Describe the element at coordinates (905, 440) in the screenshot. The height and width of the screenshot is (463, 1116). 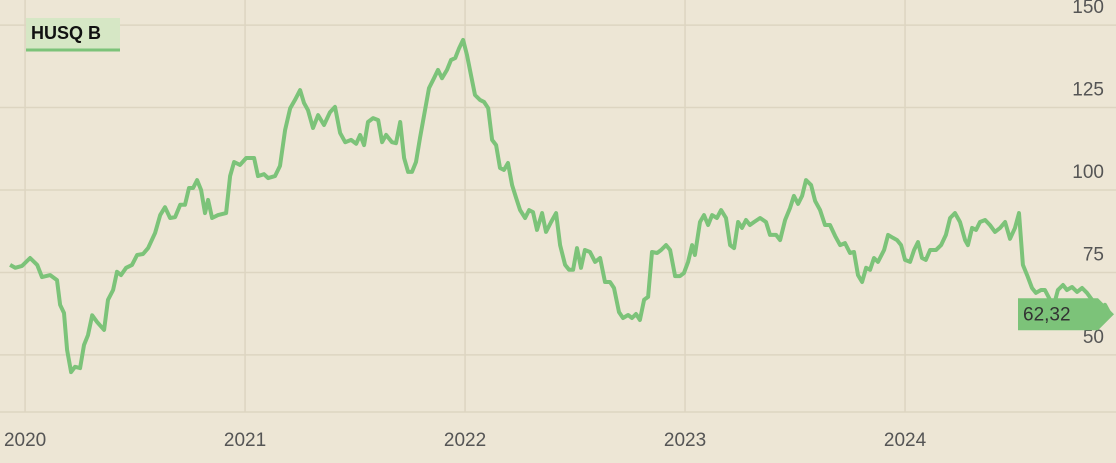
I see `x-tick-label: 2024` at that location.